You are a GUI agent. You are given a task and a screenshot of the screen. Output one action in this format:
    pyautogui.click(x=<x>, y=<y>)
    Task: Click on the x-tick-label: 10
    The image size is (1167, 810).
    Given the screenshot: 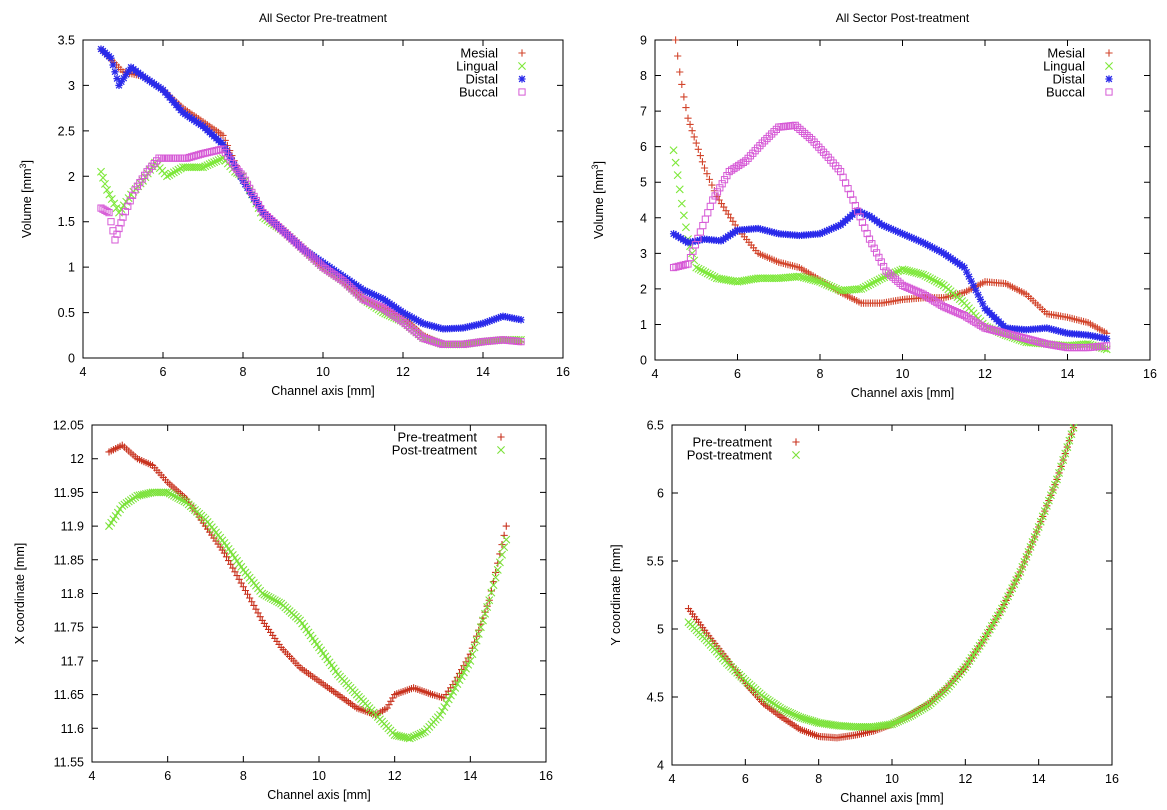 What is the action you would take?
    pyautogui.click(x=323, y=372)
    